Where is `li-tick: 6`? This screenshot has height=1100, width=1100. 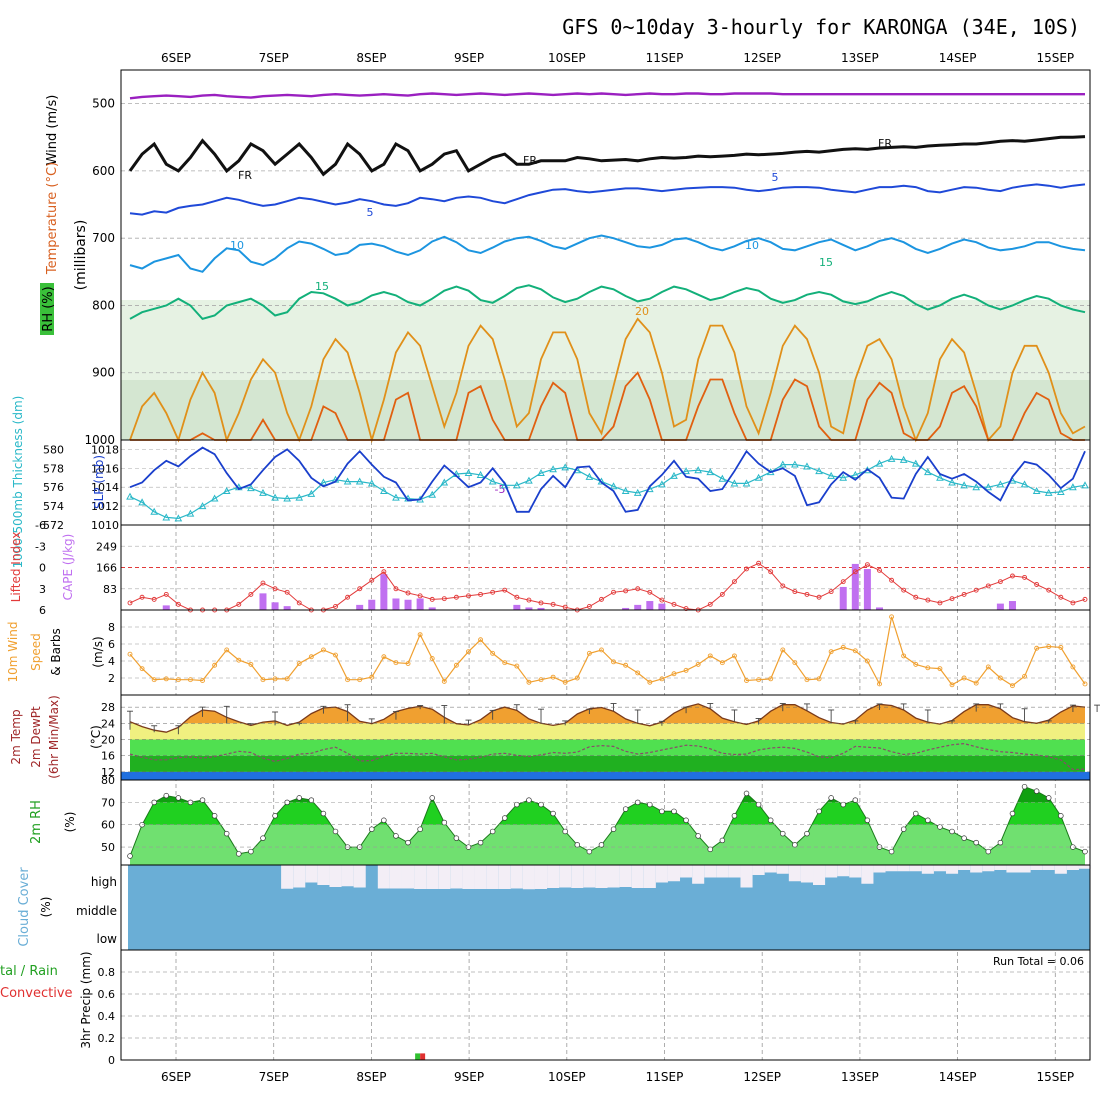 li-tick: 6 is located at coordinates (42, 610).